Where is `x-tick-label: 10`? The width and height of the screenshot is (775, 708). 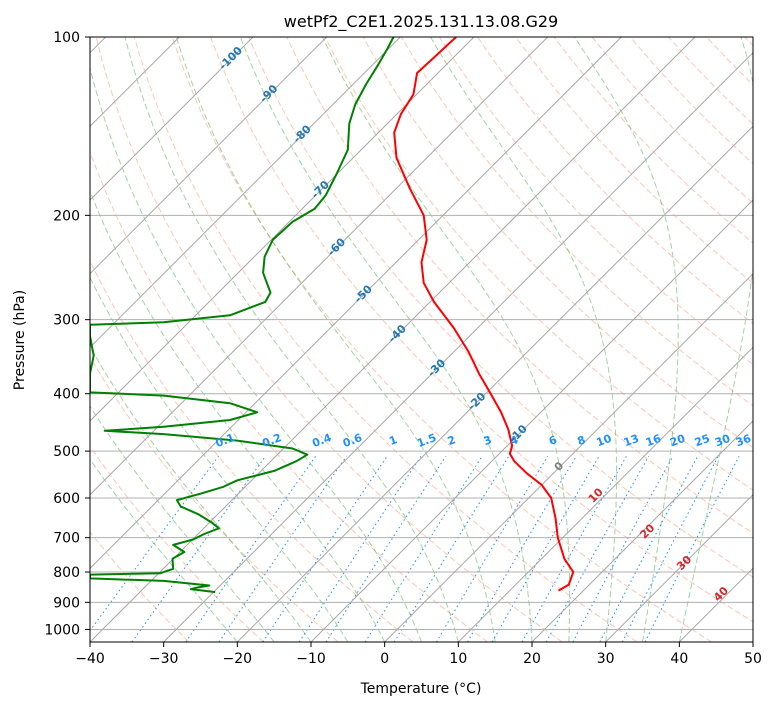 x-tick-label: 10 is located at coordinates (458, 659).